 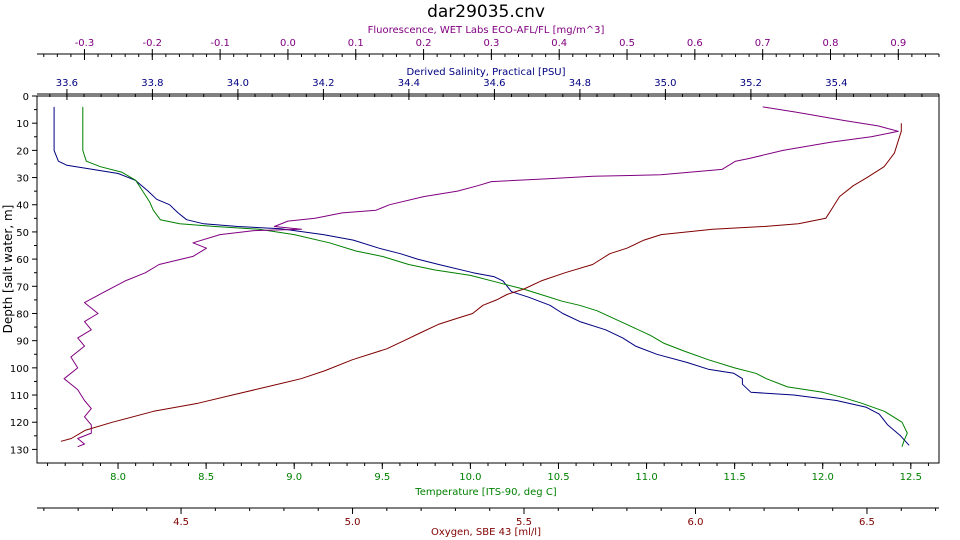 What do you see at coordinates (470, 477) in the screenshot?
I see `temperature-tick-label: 10.0` at bounding box center [470, 477].